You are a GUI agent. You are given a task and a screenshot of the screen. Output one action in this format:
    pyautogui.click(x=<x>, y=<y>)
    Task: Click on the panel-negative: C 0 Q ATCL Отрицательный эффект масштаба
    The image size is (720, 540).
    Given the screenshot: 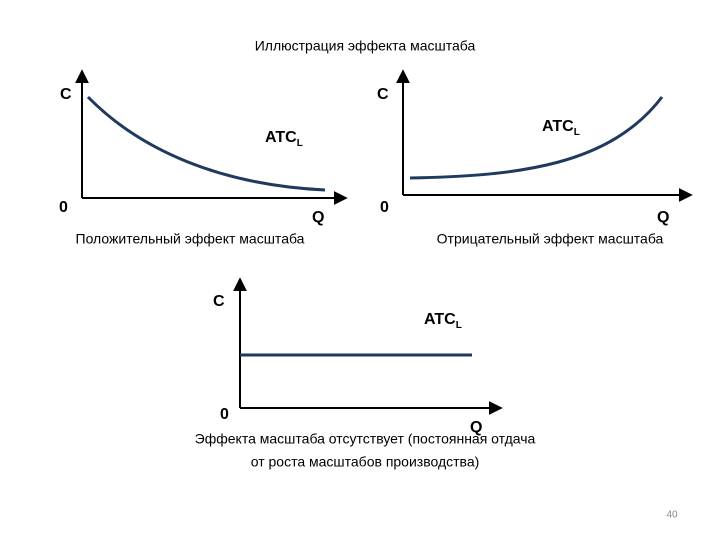 What is the action you would take?
    pyautogui.click(x=535, y=158)
    